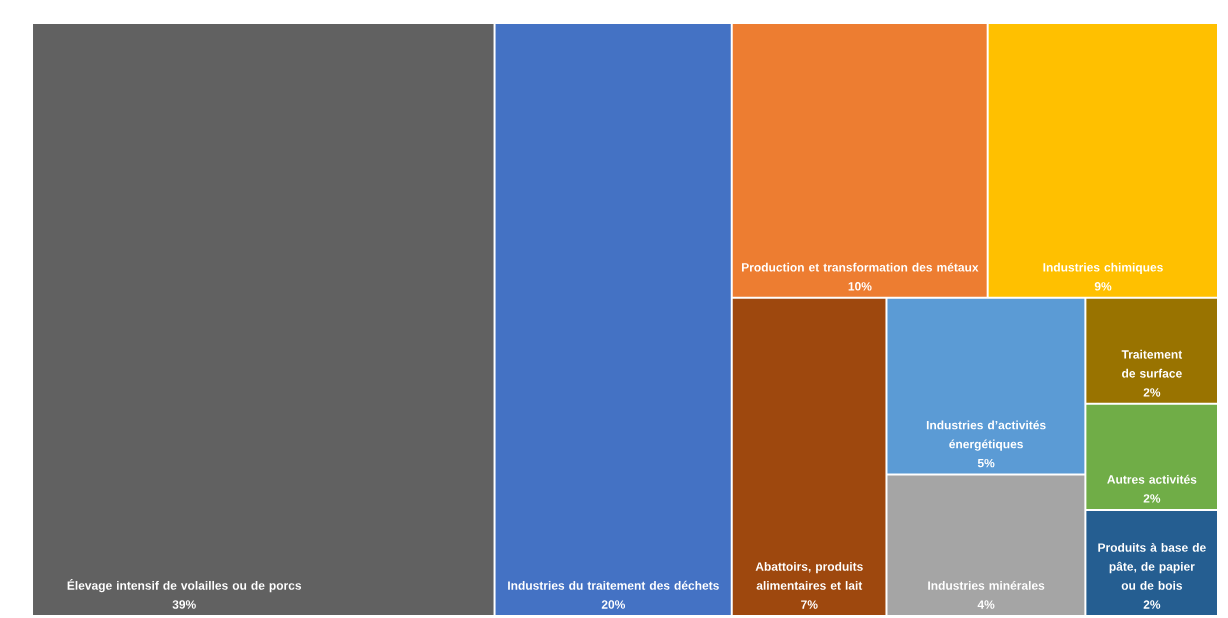 The height and width of the screenshot is (618, 1228). Describe the element at coordinates (184, 586) in the screenshot. I see `category-label: Élevage intensif de volailles ou de porcs` at that location.